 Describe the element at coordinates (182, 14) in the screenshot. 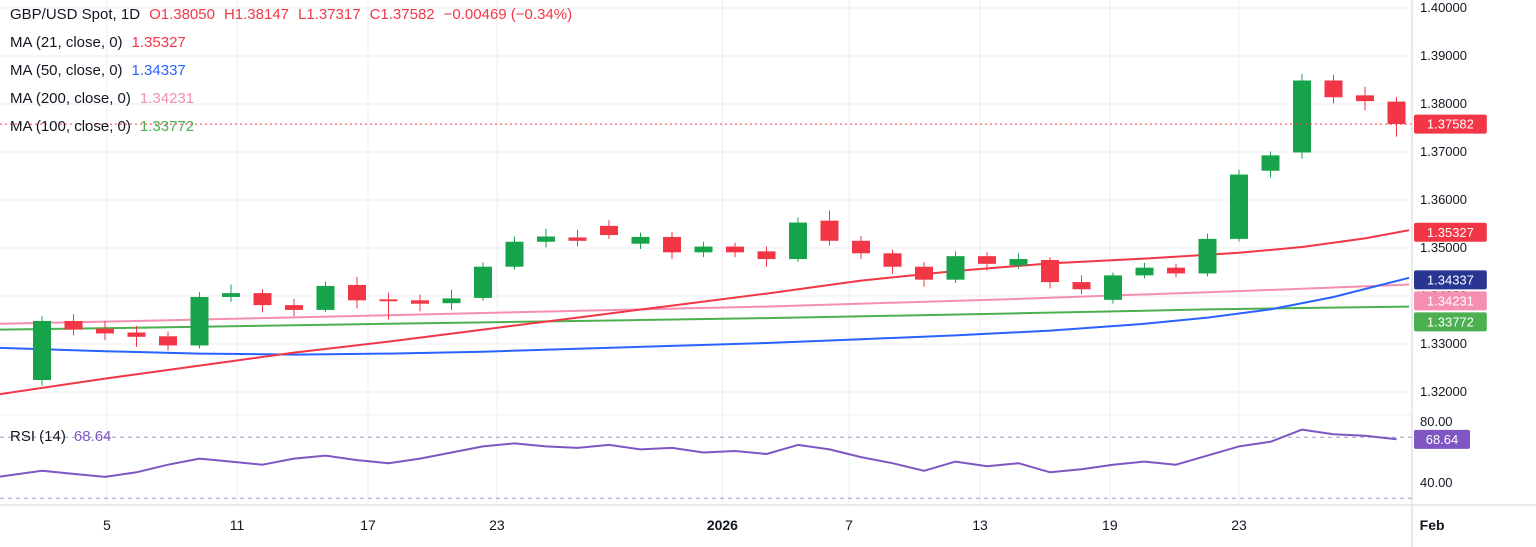

I see `ohlc-open: O1.38050` at that location.